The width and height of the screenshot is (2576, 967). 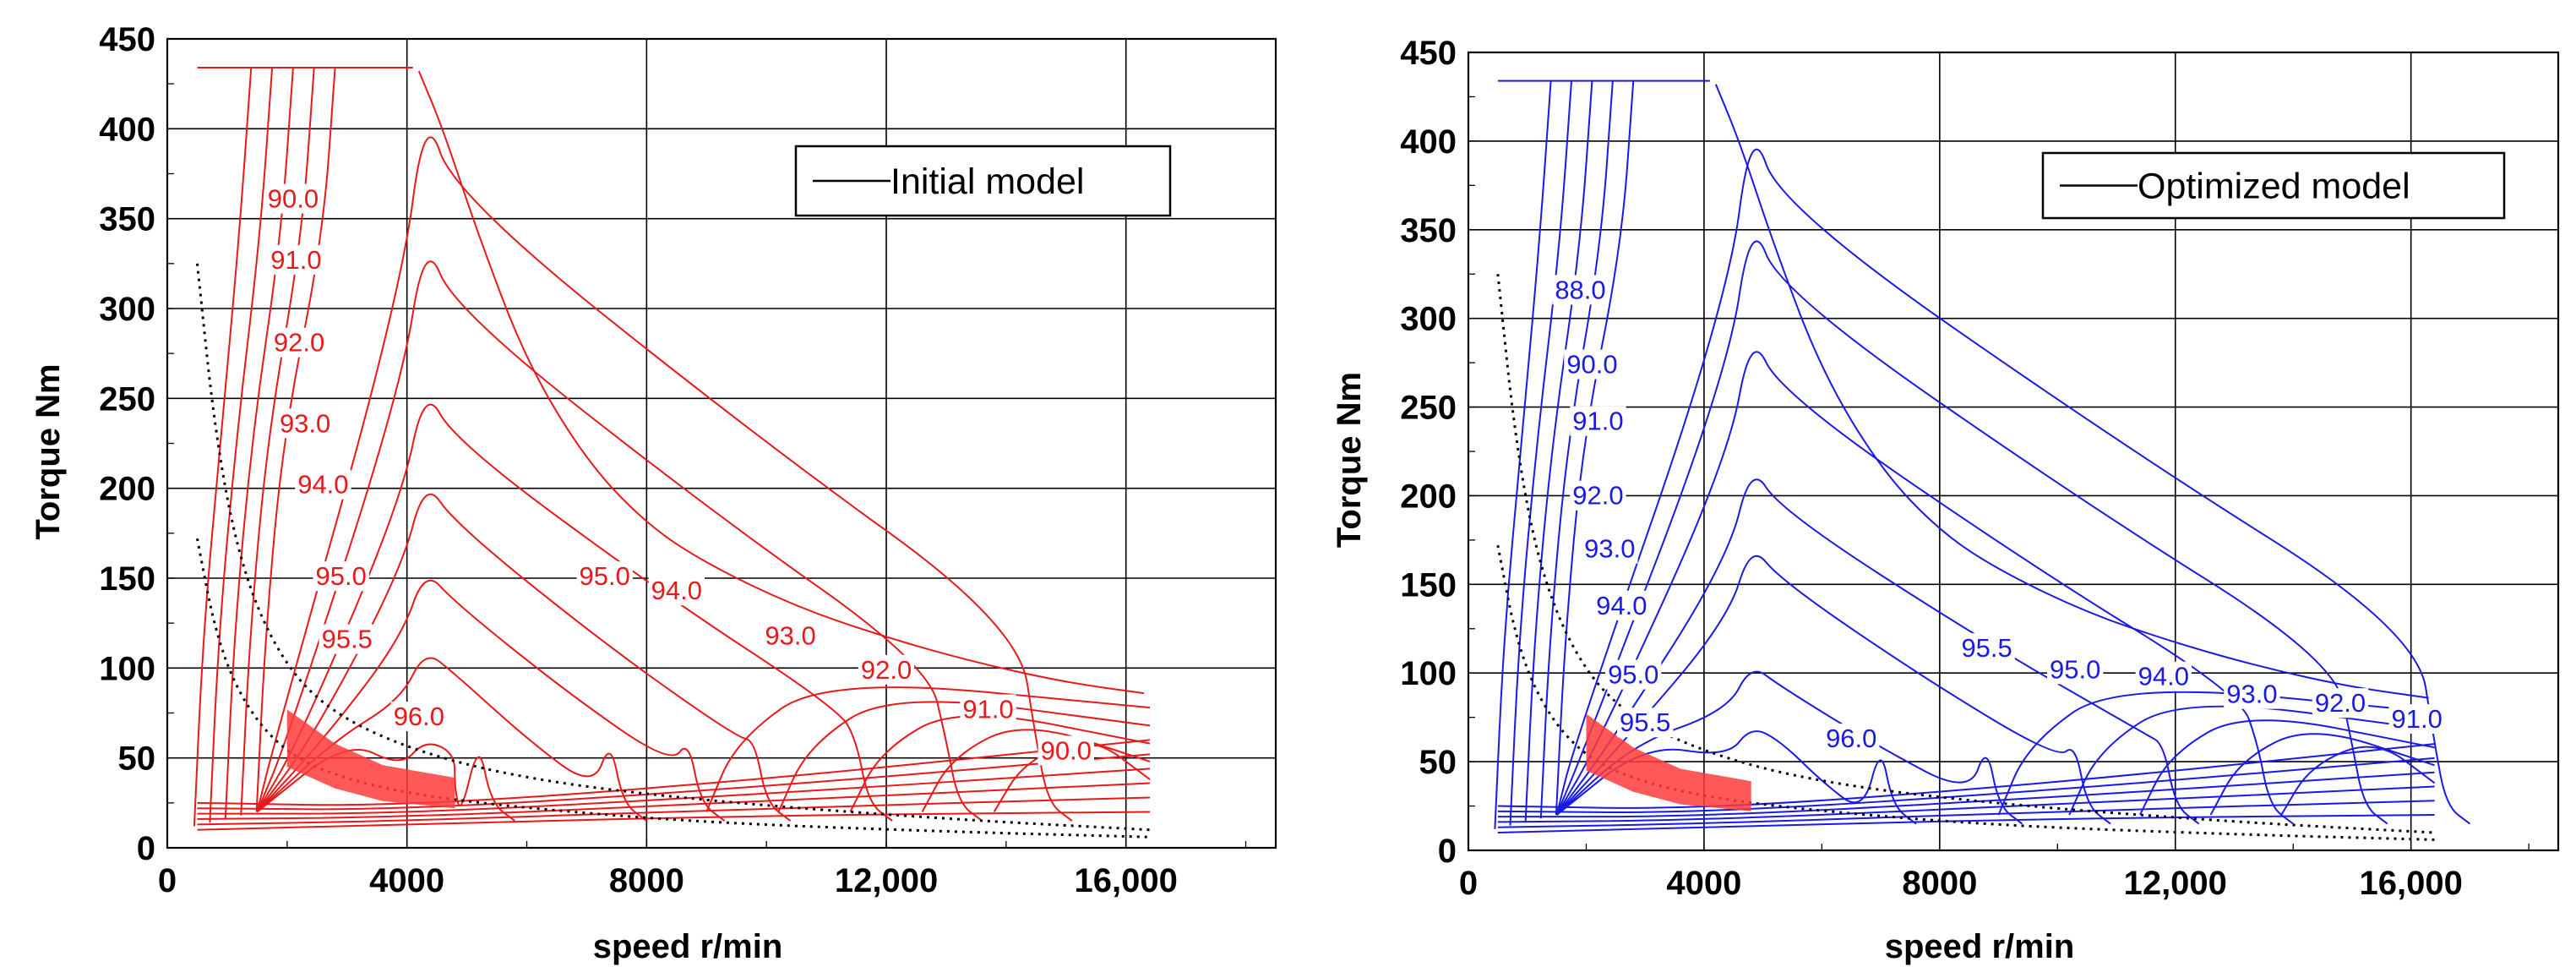 What do you see at coordinates (1428, 319) in the screenshot?
I see `y-tick-label: 300` at bounding box center [1428, 319].